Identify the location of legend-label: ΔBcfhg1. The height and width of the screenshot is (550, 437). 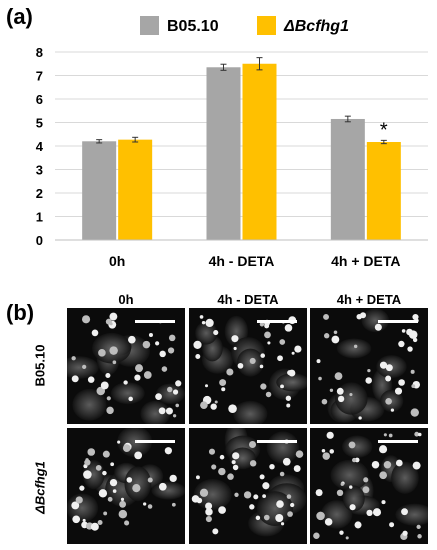
(316, 26).